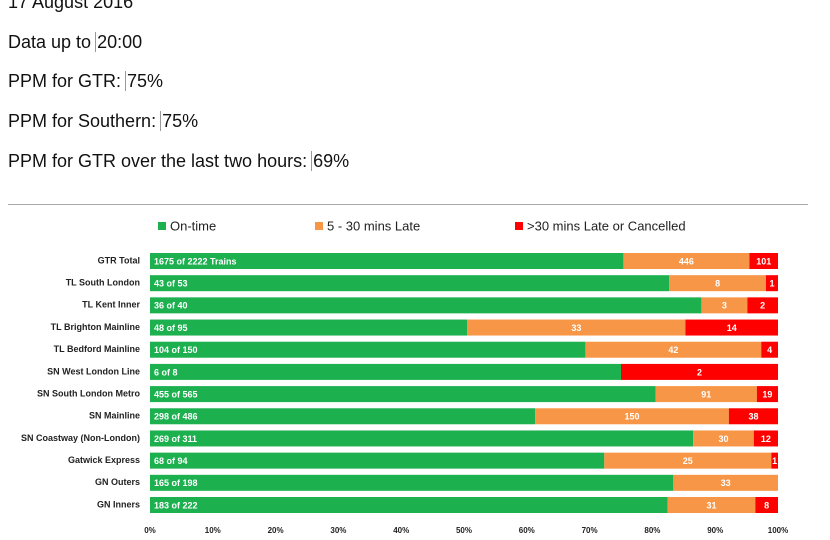  I want to click on data-label: 2, so click(762, 306).